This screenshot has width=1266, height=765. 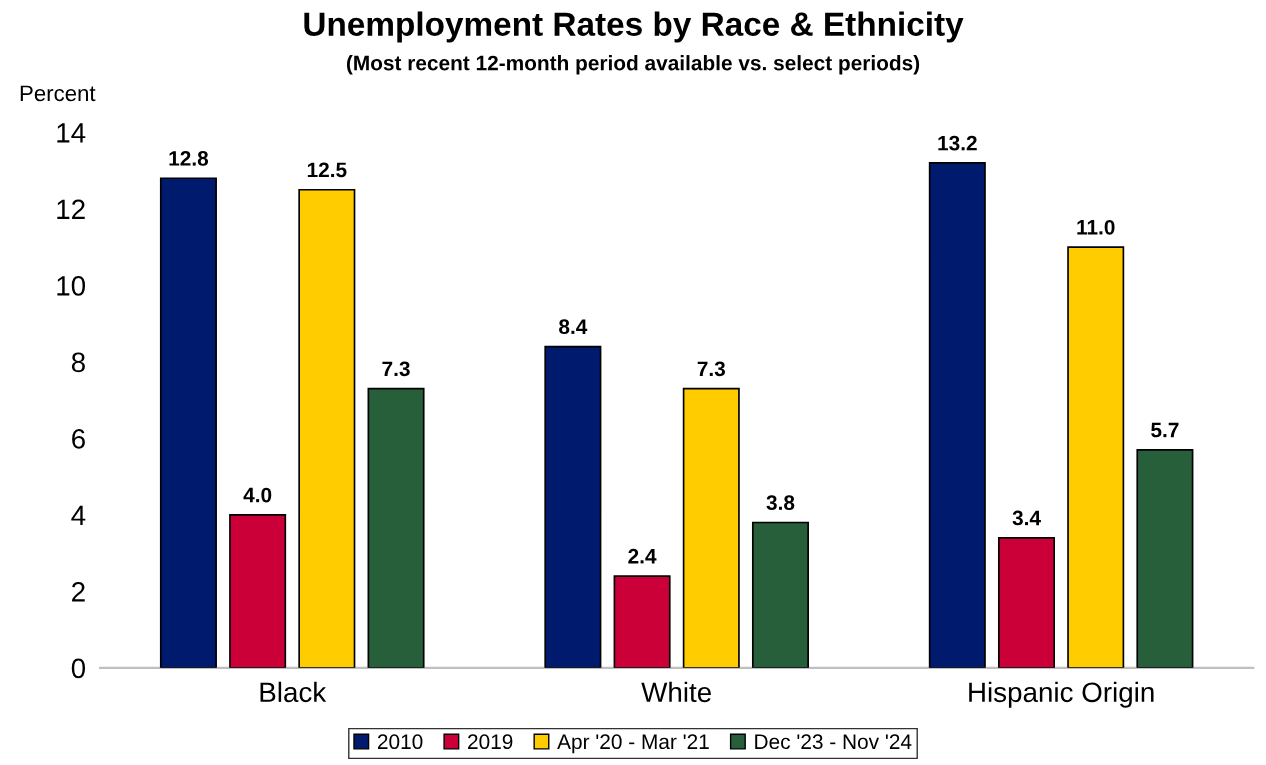 What do you see at coordinates (1165, 430) in the screenshot?
I see `data-label: 5.7` at bounding box center [1165, 430].